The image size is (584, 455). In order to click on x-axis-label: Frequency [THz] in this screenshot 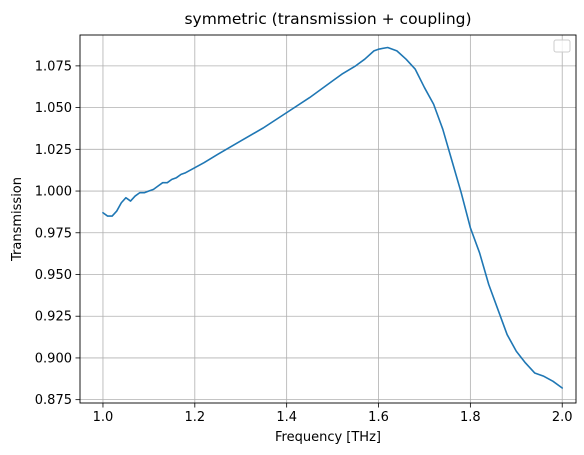, I will do `click(328, 437)`.